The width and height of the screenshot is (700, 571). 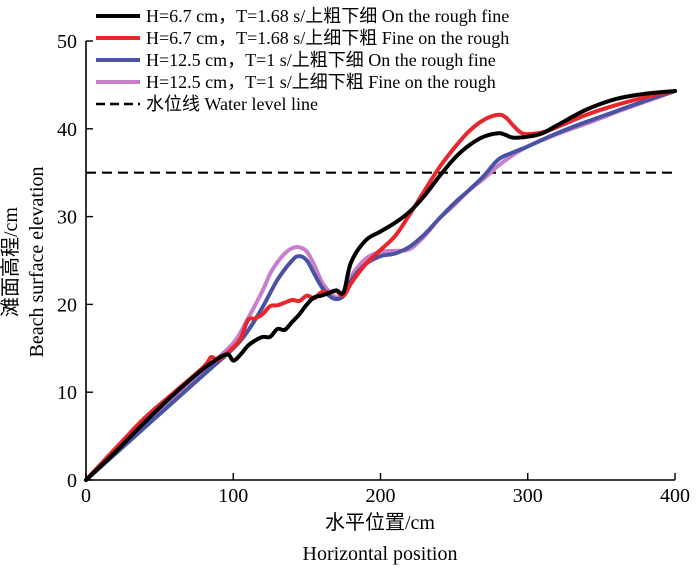 I want to click on y-tick-label: 50, so click(x=67, y=42).